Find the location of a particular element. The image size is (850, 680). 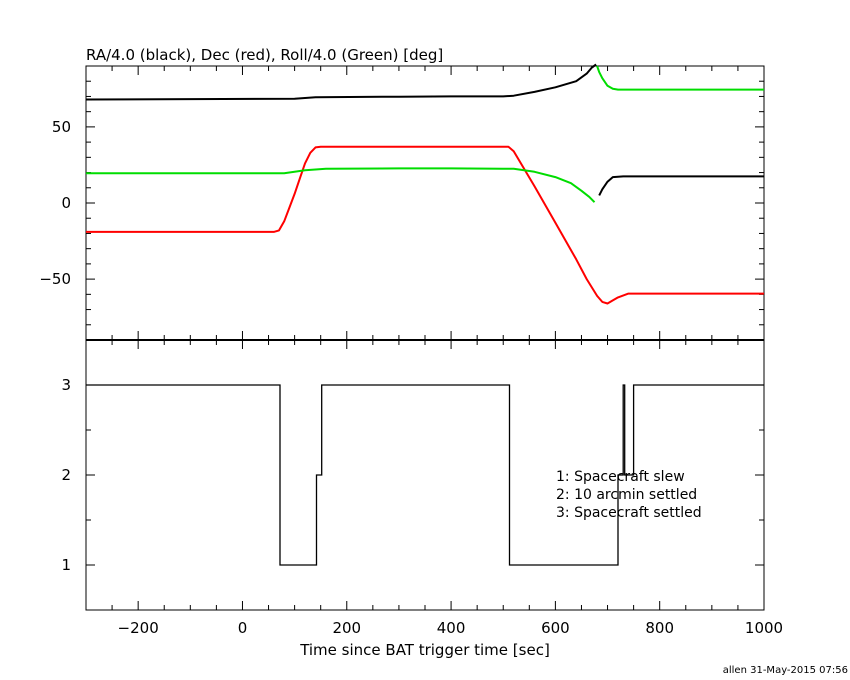

top-y-tick-label: −50 is located at coordinates (55, 279).